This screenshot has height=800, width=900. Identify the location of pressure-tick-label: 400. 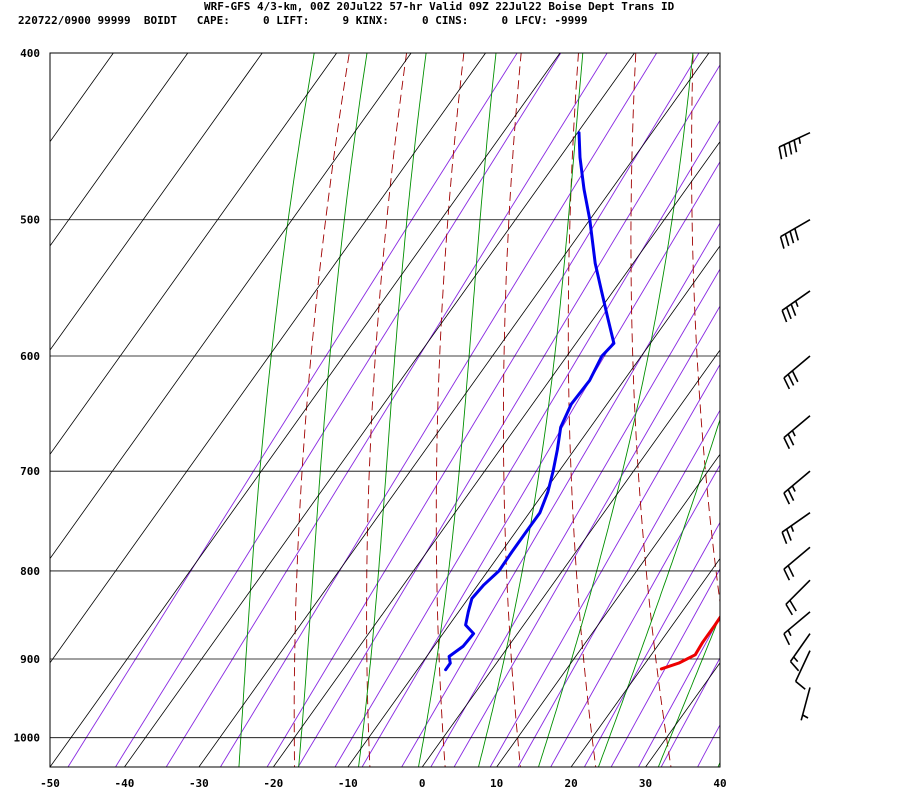
(30, 53).